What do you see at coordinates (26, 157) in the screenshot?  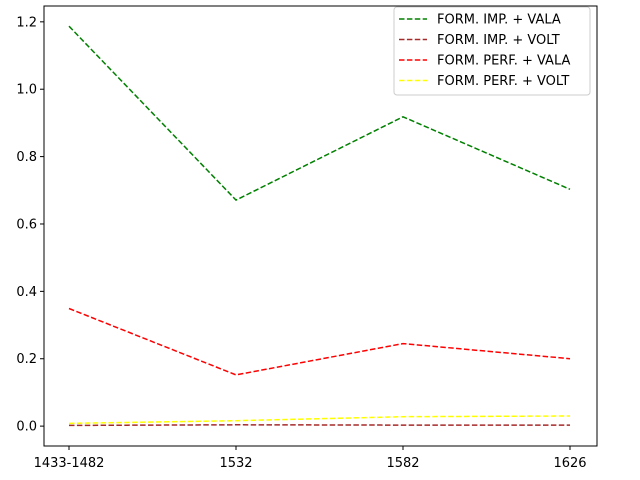 I see `y-tick-label: 0.8` at bounding box center [26, 157].